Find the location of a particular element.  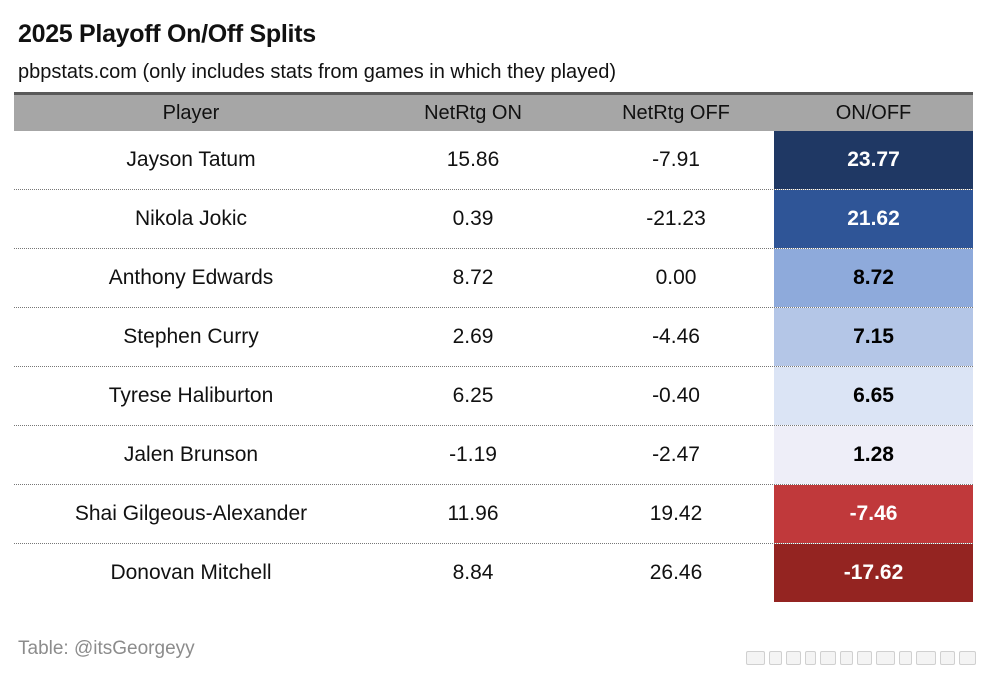

table-header: Player NetRtg ON NetRtg OFF ON/OFF is located at coordinates (493, 111).